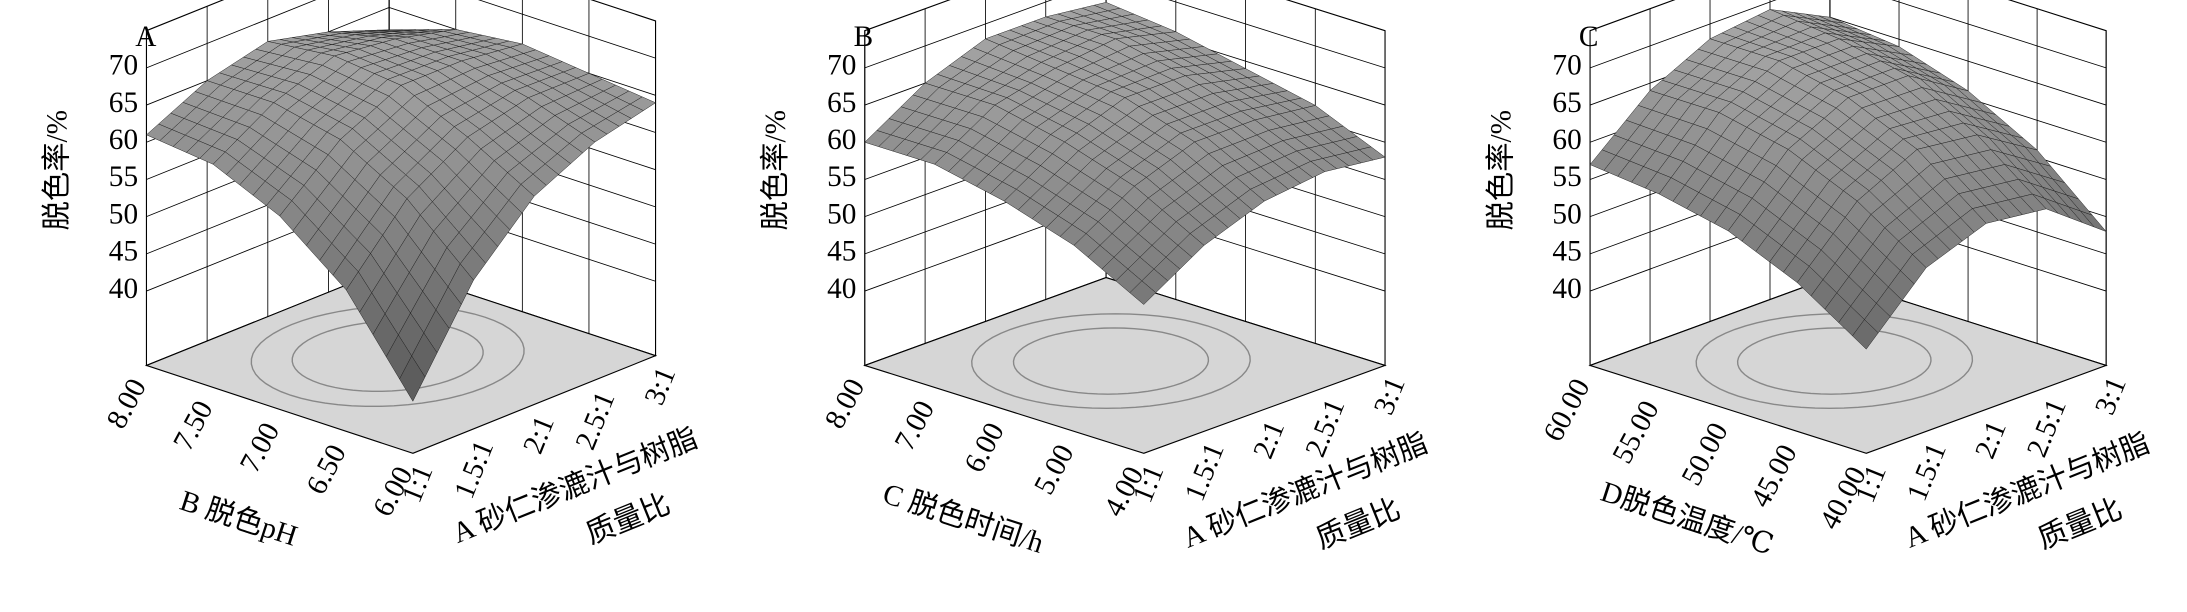 This screenshot has width=2187, height=612. Describe the element at coordinates (984, 448) in the screenshot. I see `y-tick-label: 6.00` at that location.